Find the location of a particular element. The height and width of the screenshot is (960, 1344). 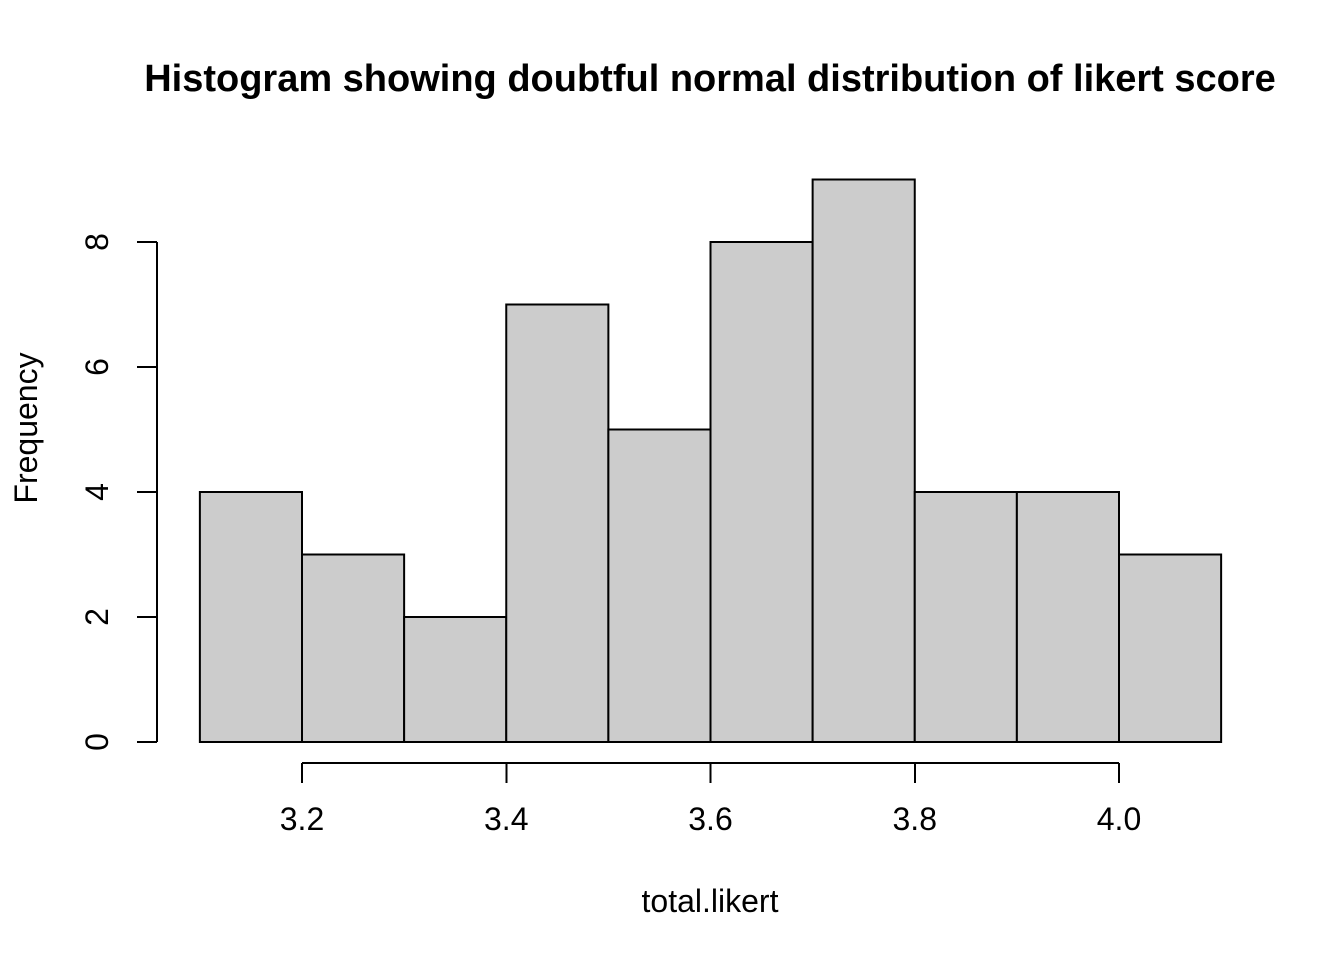

x-tick-label: 3.6 is located at coordinates (710, 819).